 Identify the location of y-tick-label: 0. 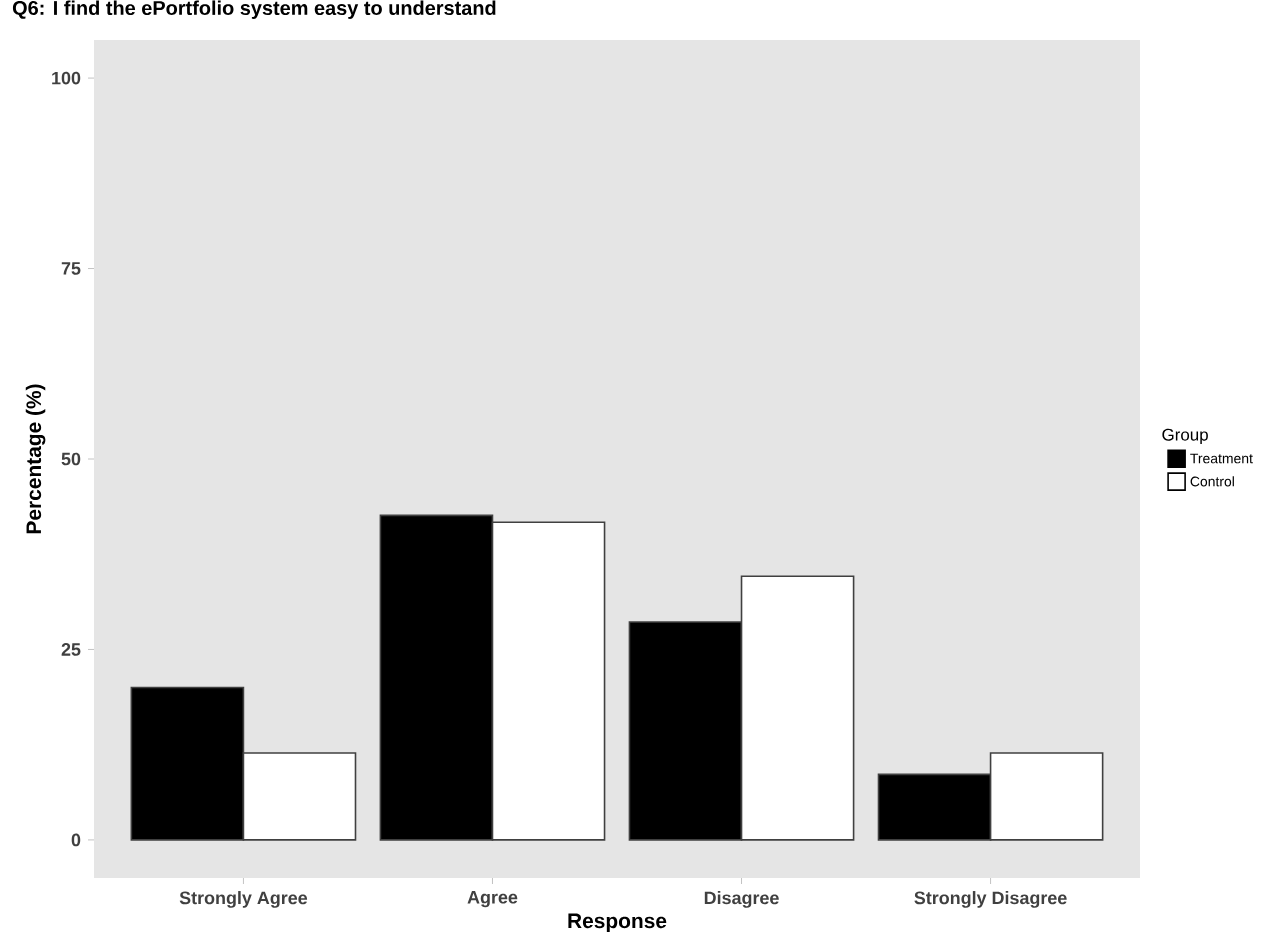
(76, 840).